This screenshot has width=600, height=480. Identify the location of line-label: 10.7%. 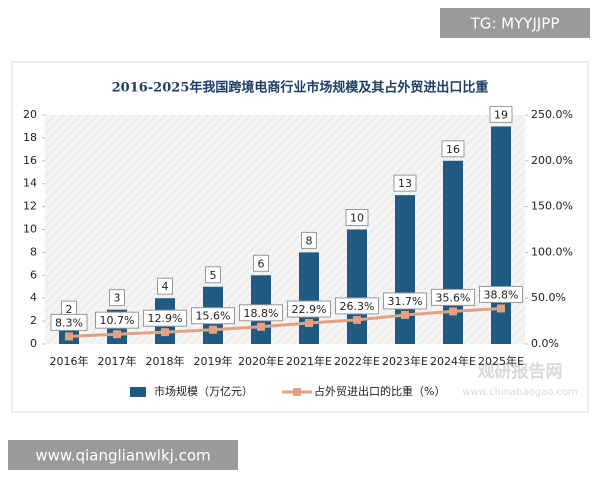
(117, 320).